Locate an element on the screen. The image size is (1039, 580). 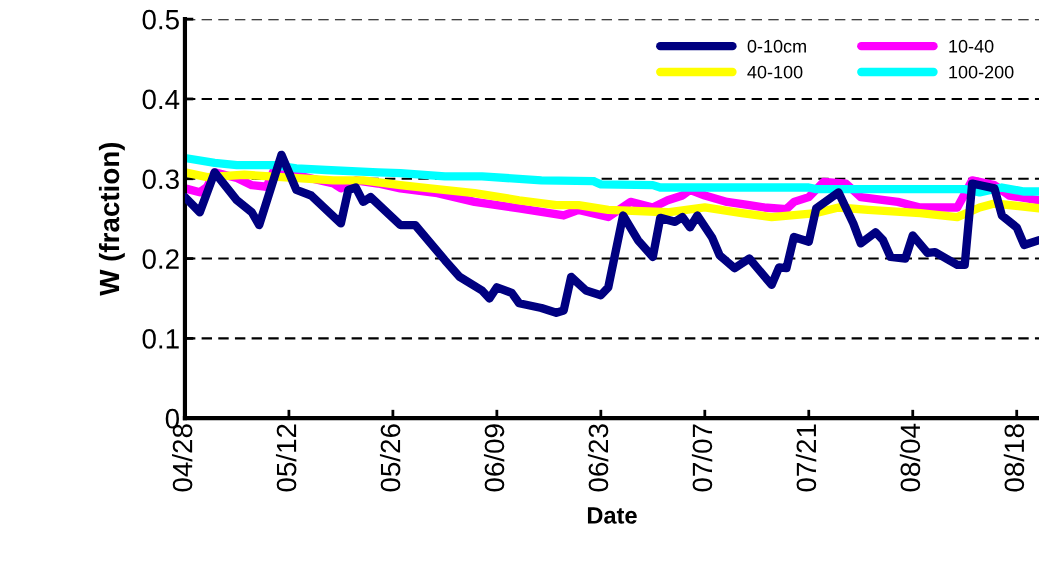
x-tick-label: 08/04 is located at coordinates (910, 457).